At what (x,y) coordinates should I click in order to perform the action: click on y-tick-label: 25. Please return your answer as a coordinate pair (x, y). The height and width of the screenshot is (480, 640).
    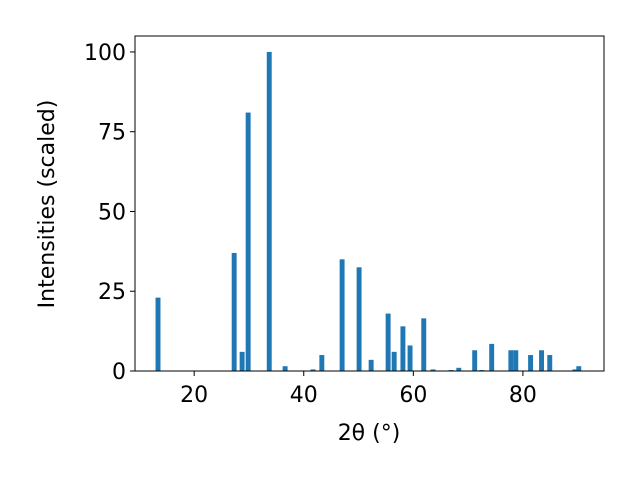
    Looking at the image, I should click on (112, 292).